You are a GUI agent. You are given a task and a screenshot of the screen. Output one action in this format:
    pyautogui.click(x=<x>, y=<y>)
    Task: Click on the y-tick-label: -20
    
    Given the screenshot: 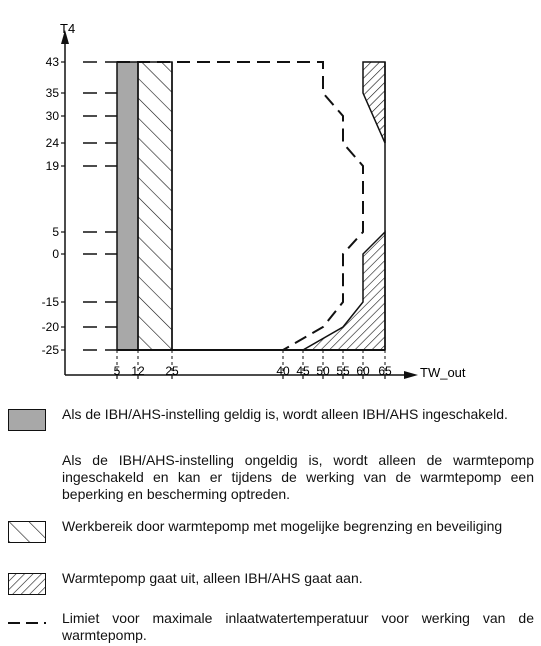 What is the action you would take?
    pyautogui.click(x=51, y=327)
    